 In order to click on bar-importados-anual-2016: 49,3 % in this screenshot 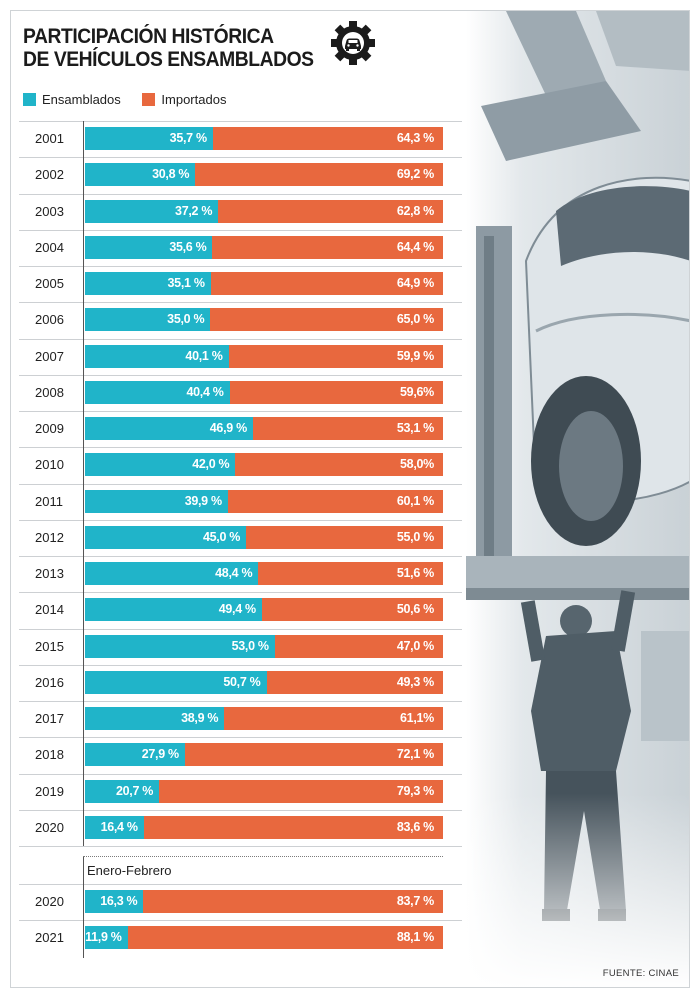, I will do `click(354, 682)`.